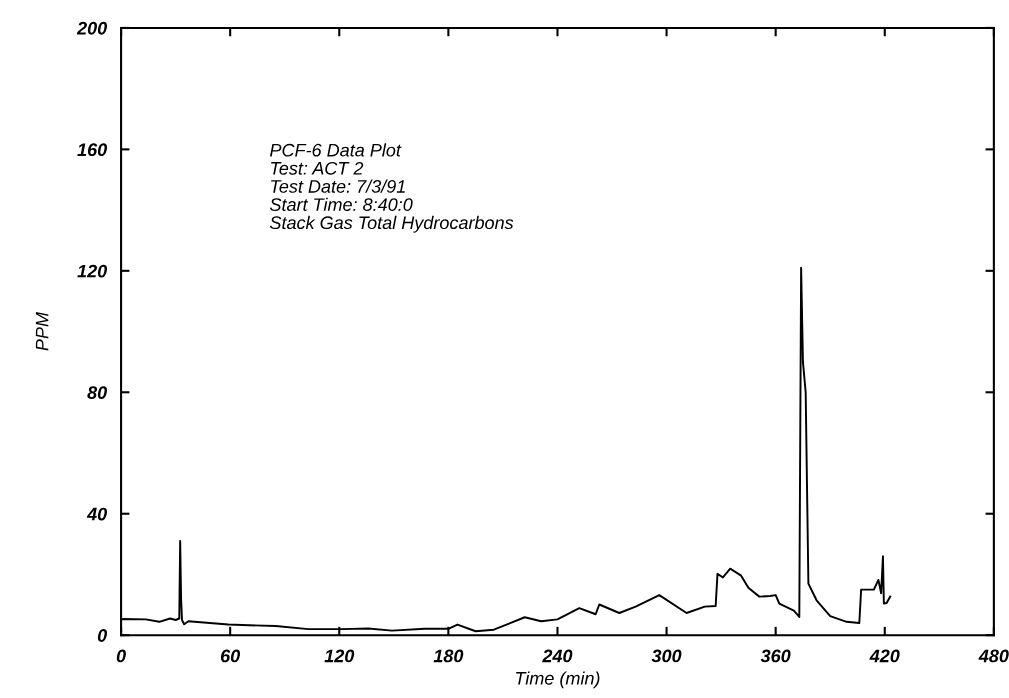  I want to click on annotation: Start Time: 8:40:0, so click(341, 204).